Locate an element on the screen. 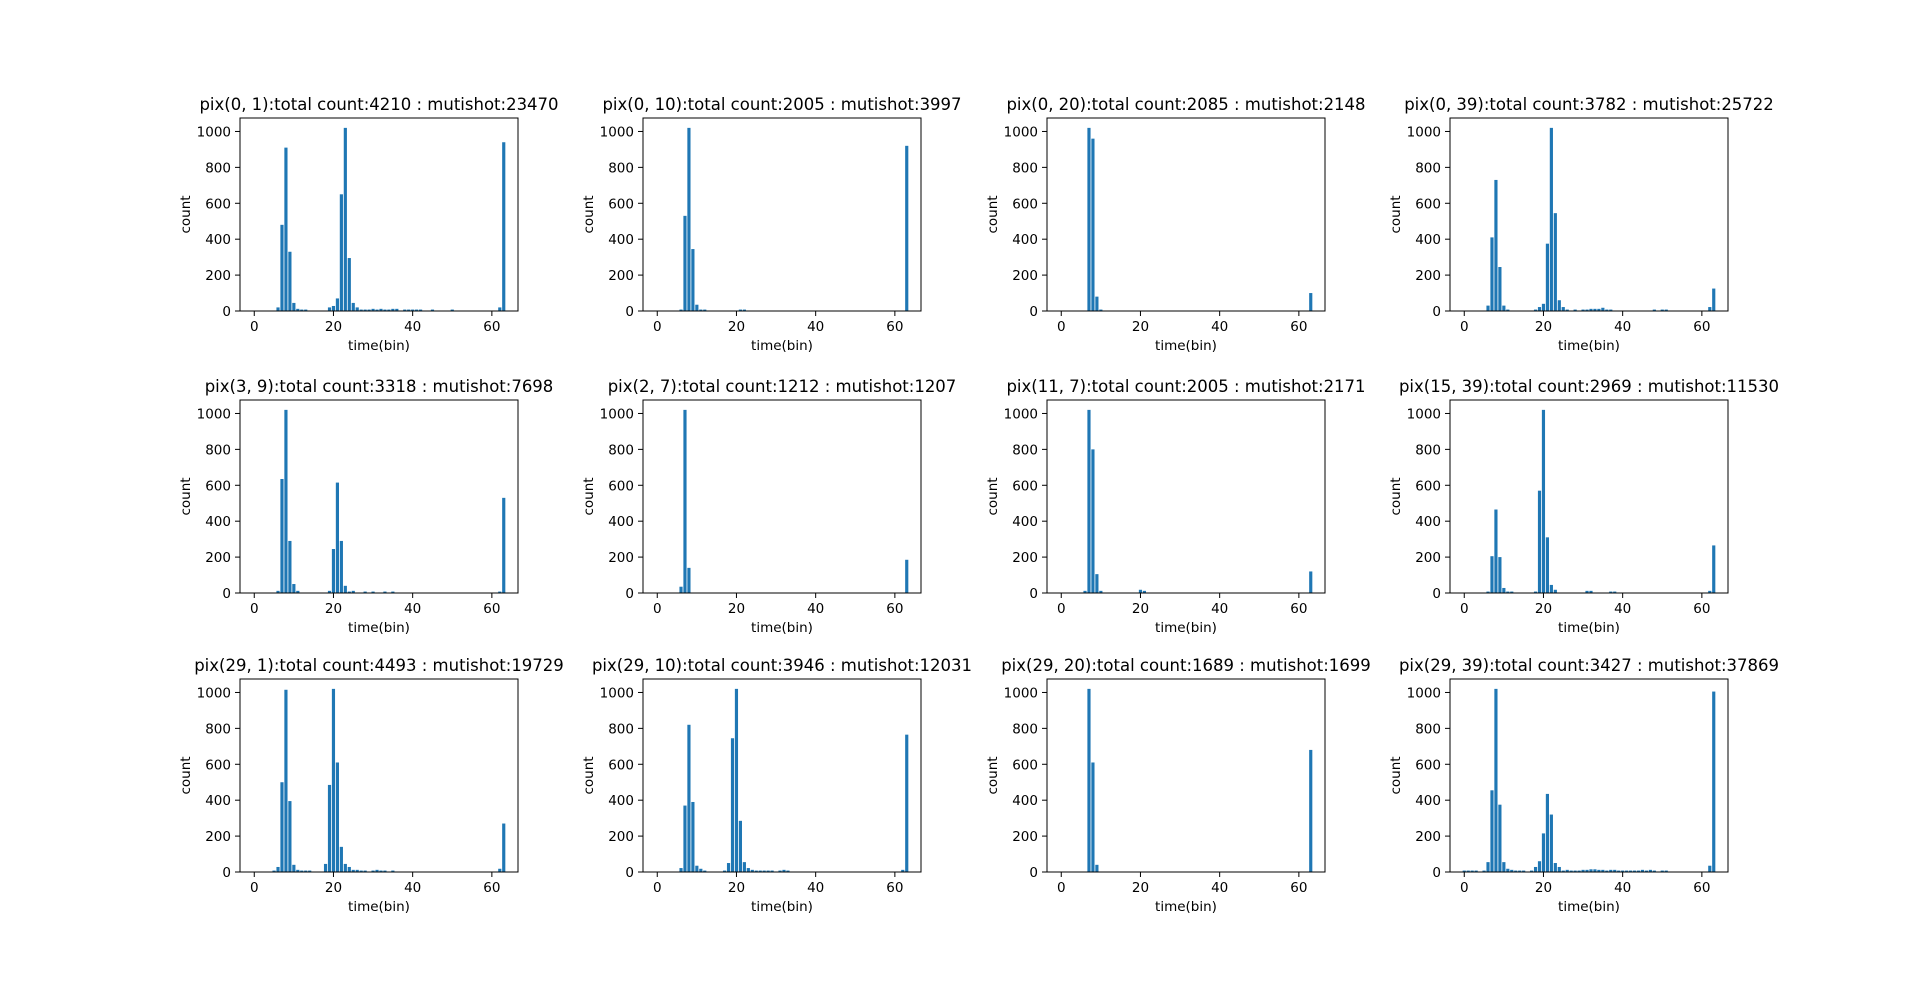  y-tick-label: 400 is located at coordinates (621, 801).